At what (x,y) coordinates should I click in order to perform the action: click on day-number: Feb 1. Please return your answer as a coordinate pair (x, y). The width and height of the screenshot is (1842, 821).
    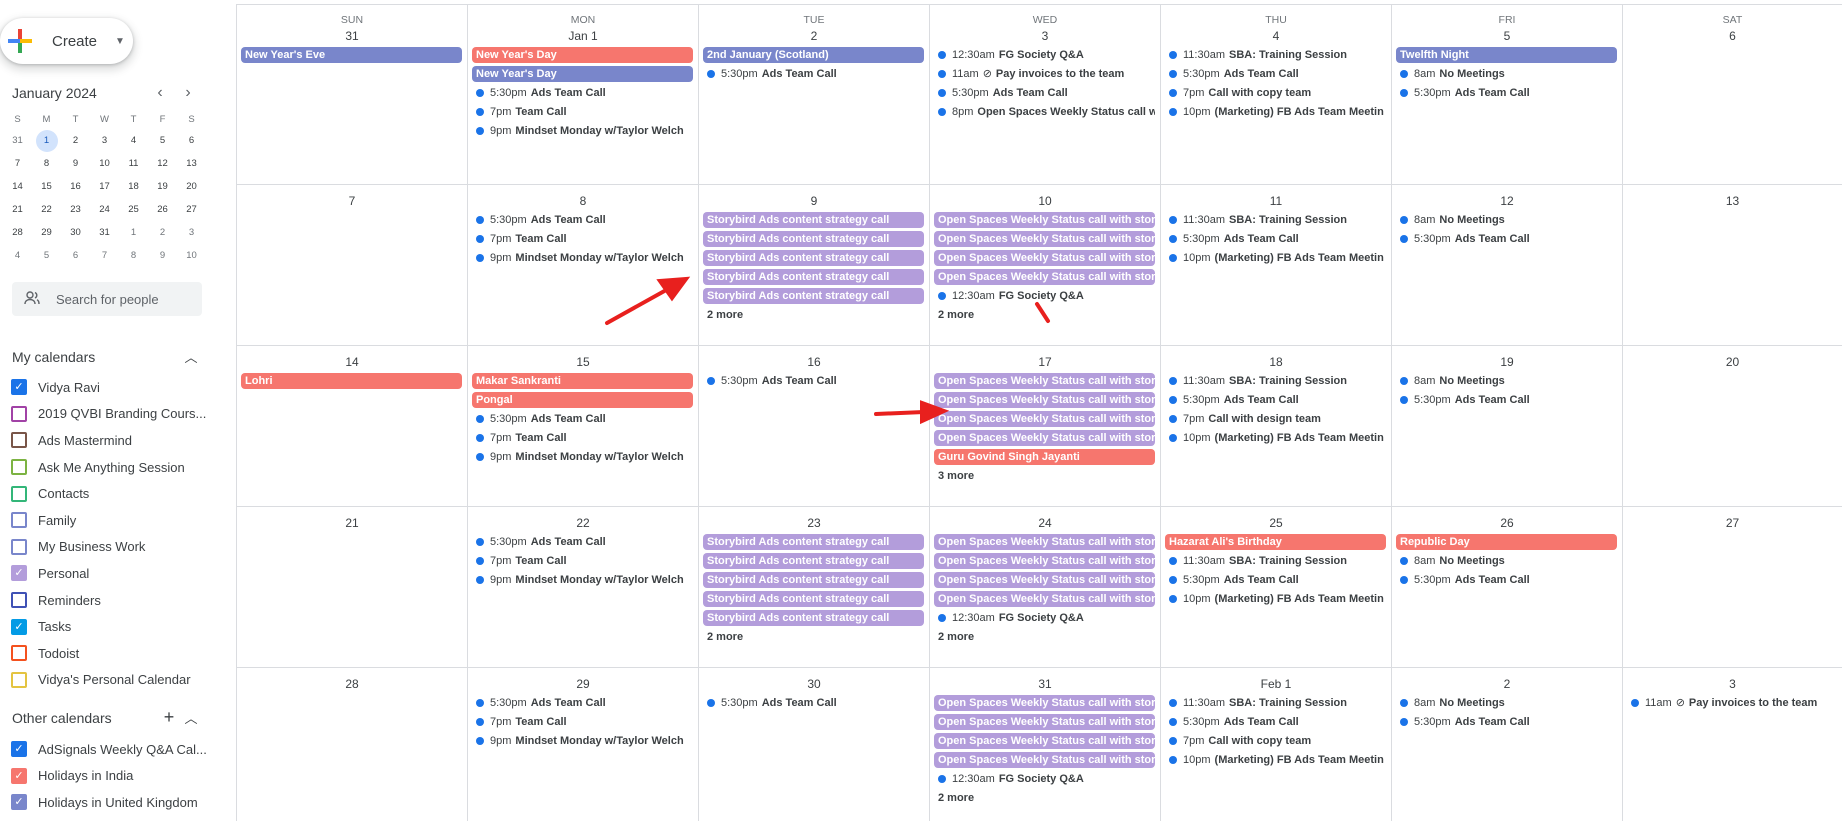
    Looking at the image, I should click on (1276, 684).